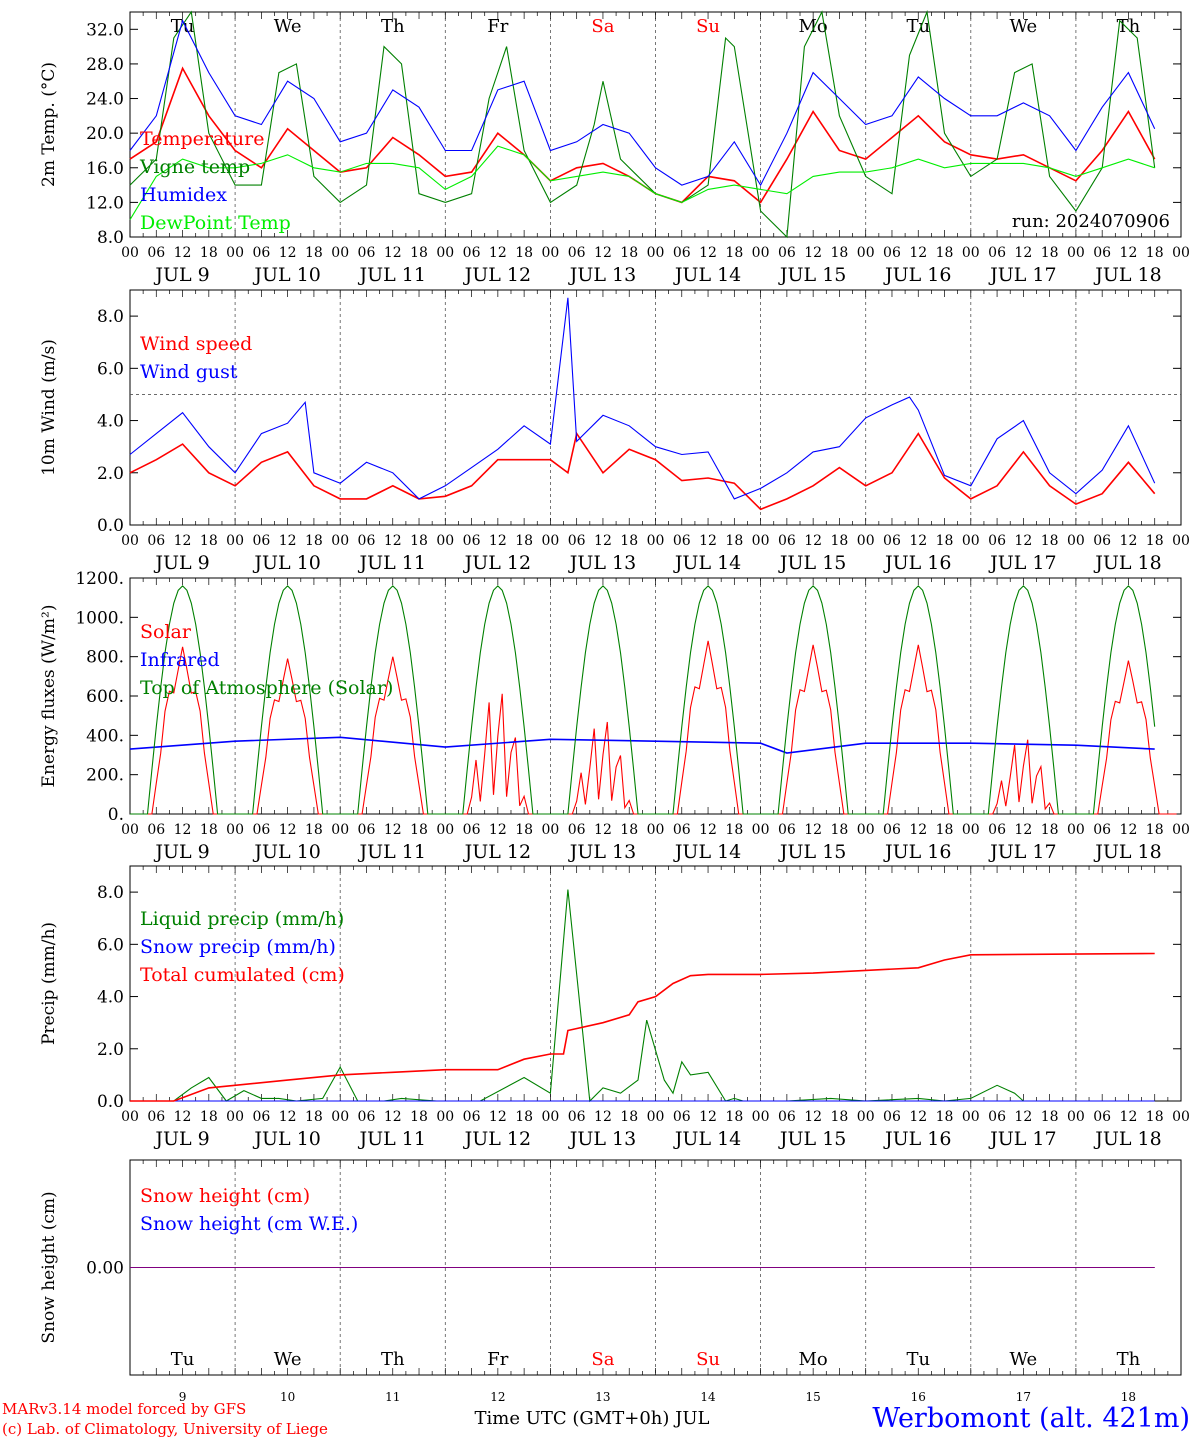 Image resolution: width=1194 pixels, height=1440 pixels. What do you see at coordinates (655, 124) in the screenshot?
I see `plot-frame` at bounding box center [655, 124].